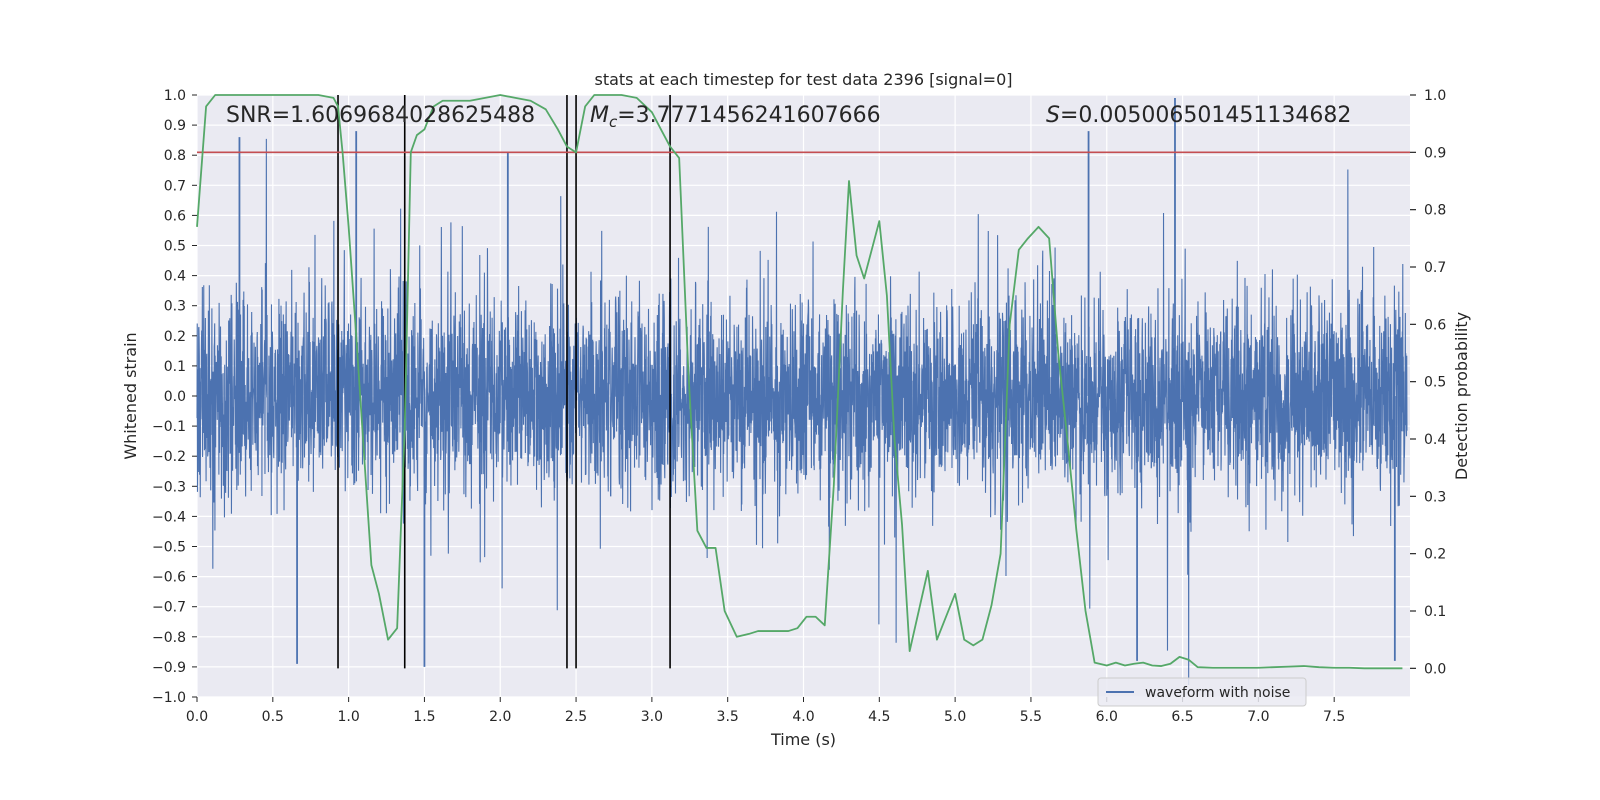 The image size is (1600, 800). Describe the element at coordinates (599, 115) in the screenshot. I see `mc-symbol: M` at that location.